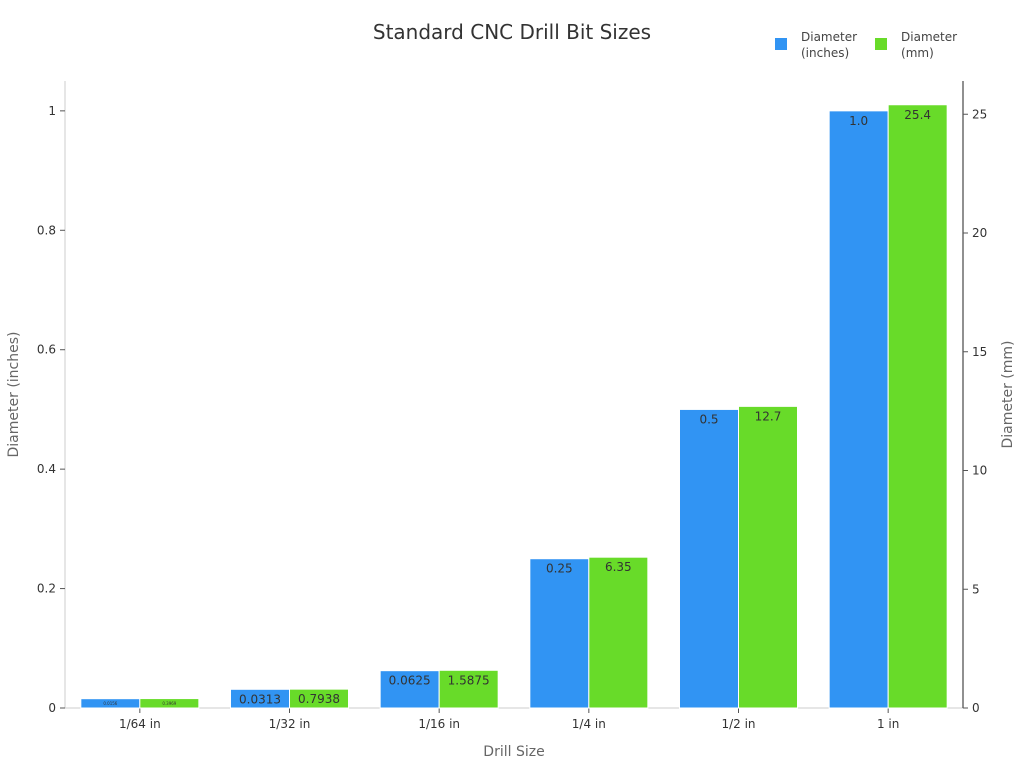 This screenshot has height=768, width=1024. What do you see at coordinates (439, 724) in the screenshot?
I see `x-tick-label: 1/16 in` at bounding box center [439, 724].